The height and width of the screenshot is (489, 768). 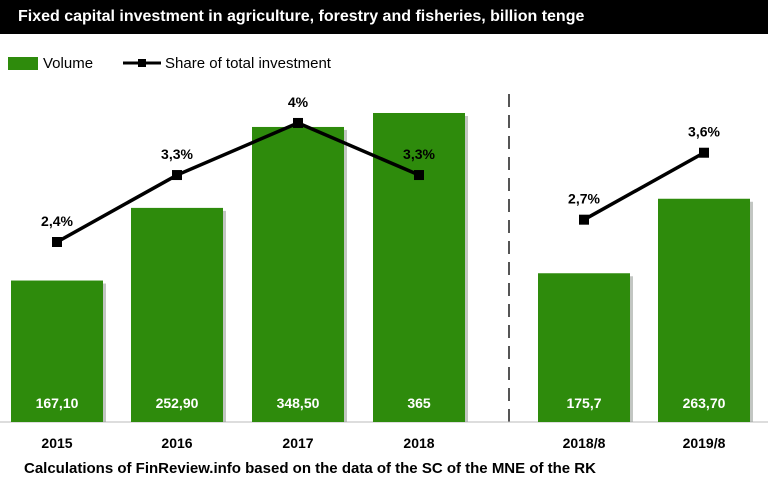 I want to click on bar-value-label: 175,7, so click(x=583, y=403).